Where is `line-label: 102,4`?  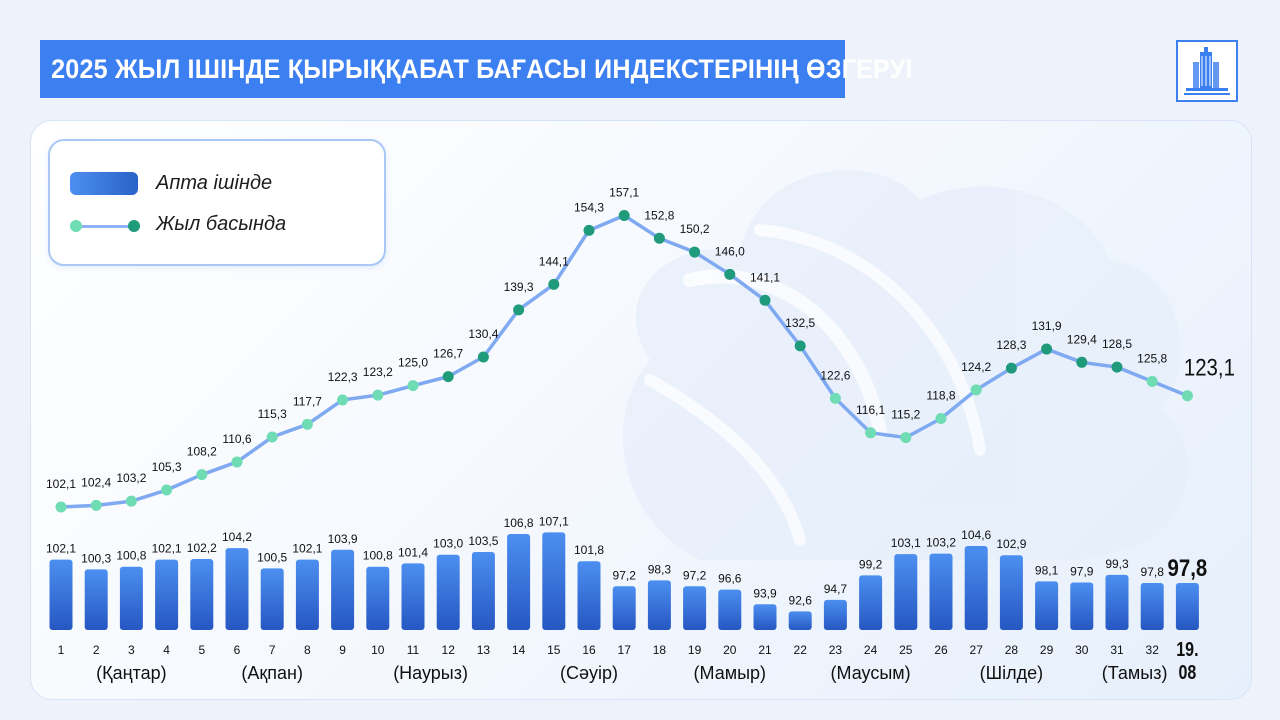
line-label: 102,4 is located at coordinates (96, 482).